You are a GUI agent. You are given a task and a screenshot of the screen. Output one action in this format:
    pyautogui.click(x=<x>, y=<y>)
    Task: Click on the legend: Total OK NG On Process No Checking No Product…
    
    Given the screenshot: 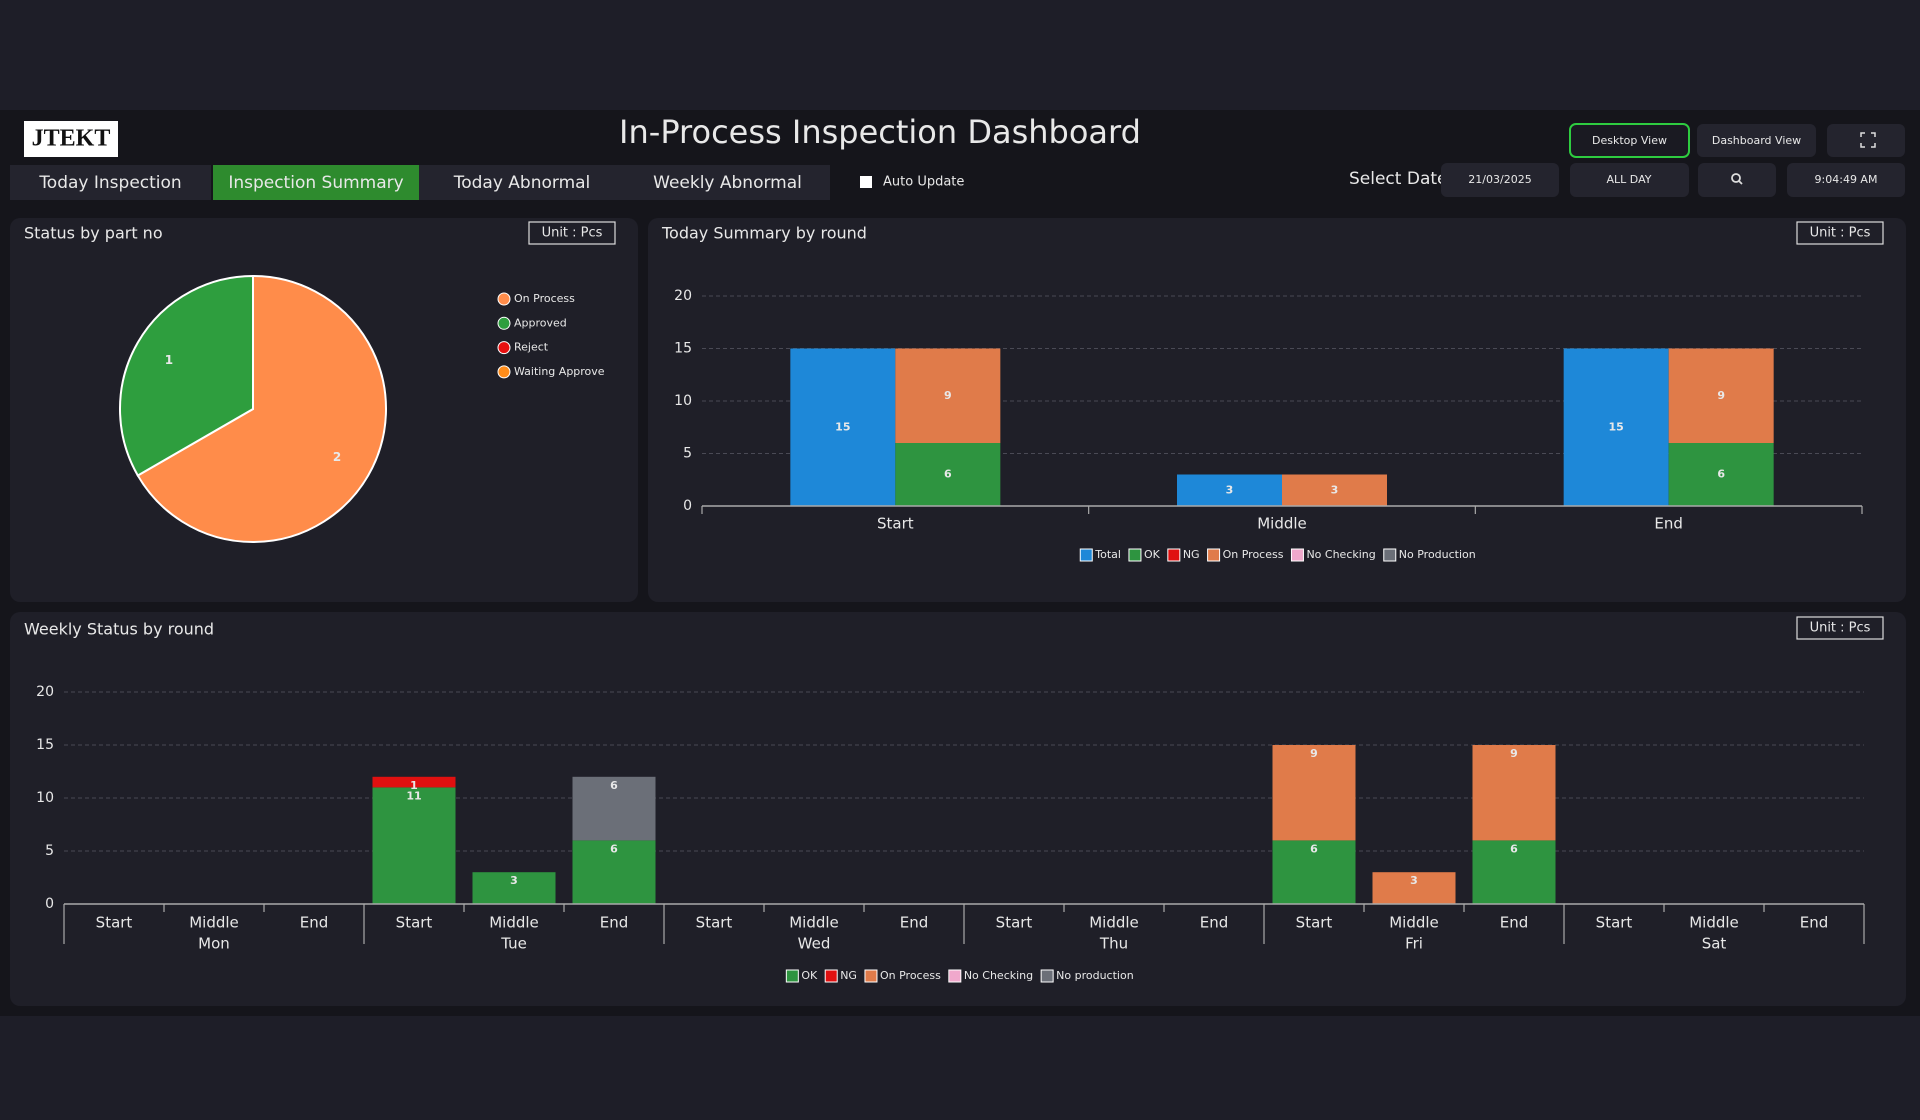 What is the action you would take?
    pyautogui.click(x=1277, y=555)
    